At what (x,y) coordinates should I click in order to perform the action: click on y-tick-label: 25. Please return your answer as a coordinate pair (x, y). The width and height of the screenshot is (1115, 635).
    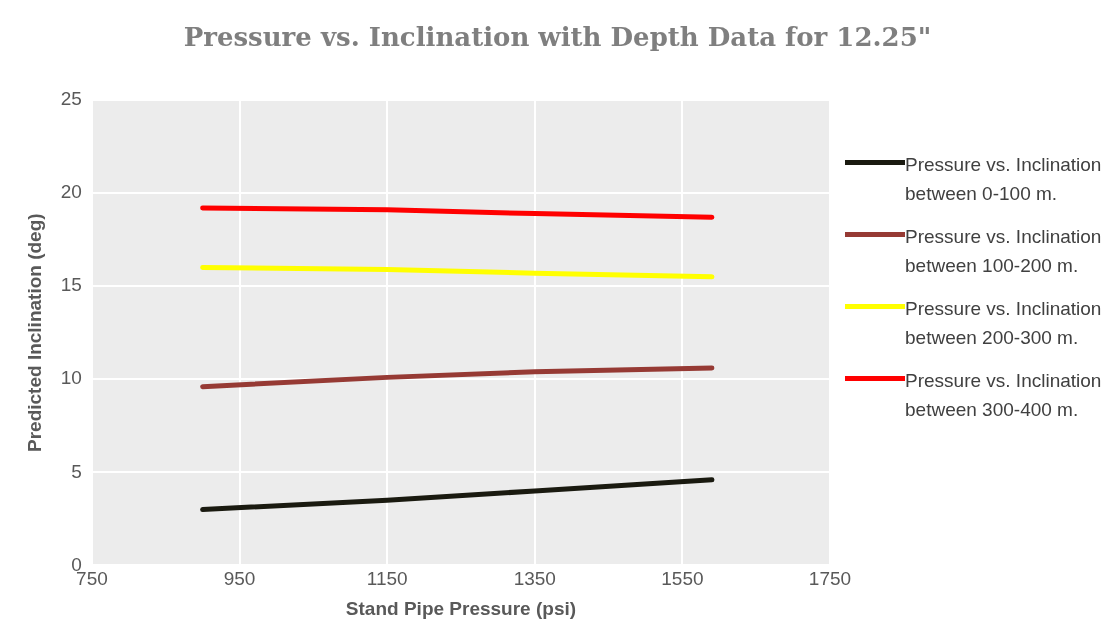
    Looking at the image, I should click on (71, 99).